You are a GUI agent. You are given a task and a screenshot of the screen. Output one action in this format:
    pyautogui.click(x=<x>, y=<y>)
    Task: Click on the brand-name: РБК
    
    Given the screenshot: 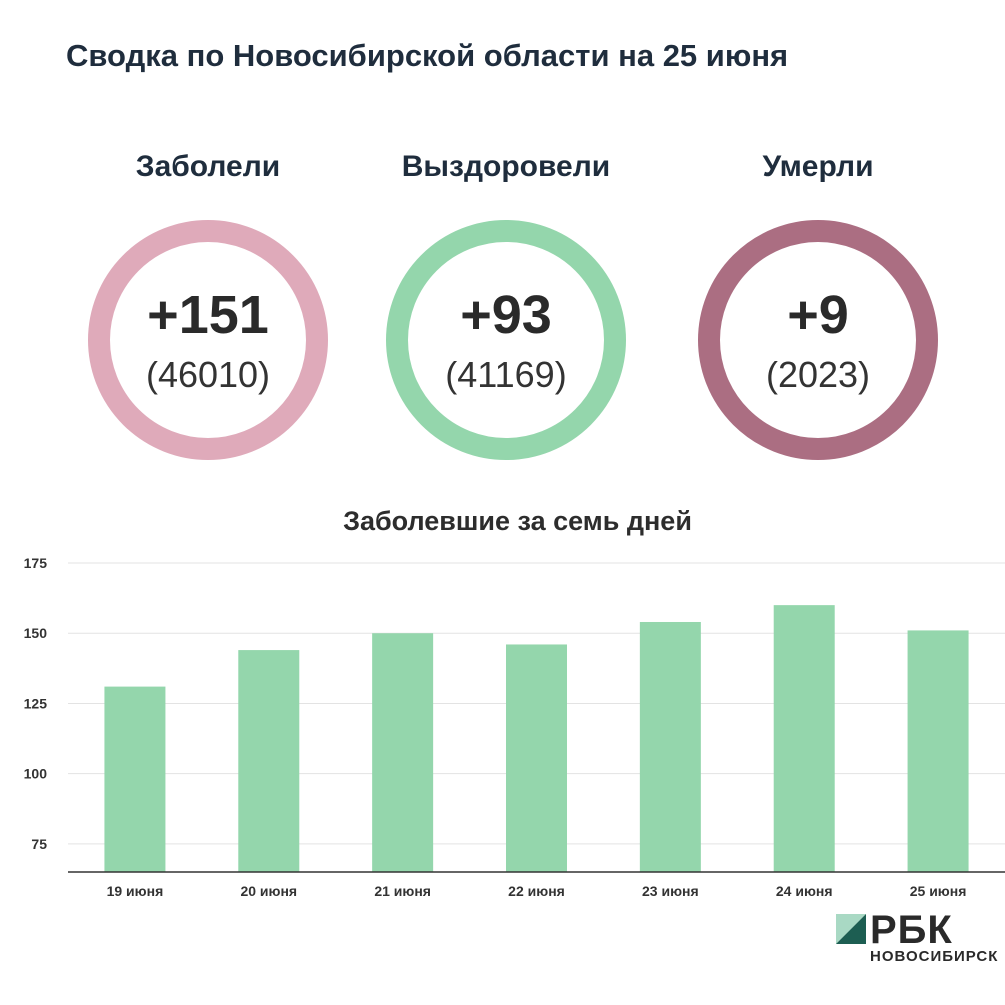 What is the action you would take?
    pyautogui.click(x=911, y=930)
    